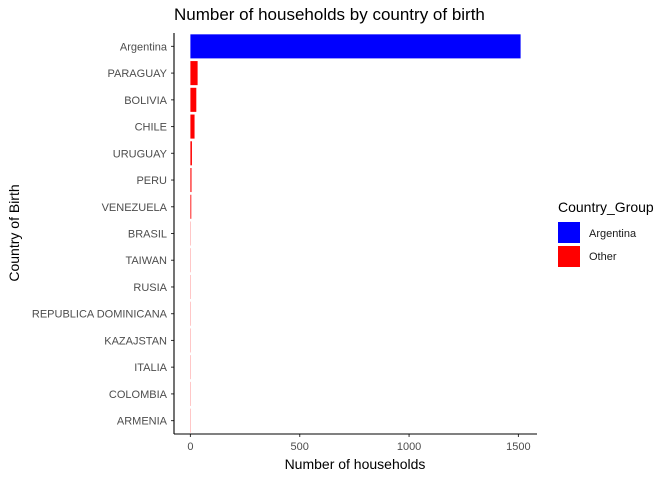 This screenshot has height=480, width=672. I want to click on y-tick-label-kazajstan: KAZAJSTAN, so click(135, 341).